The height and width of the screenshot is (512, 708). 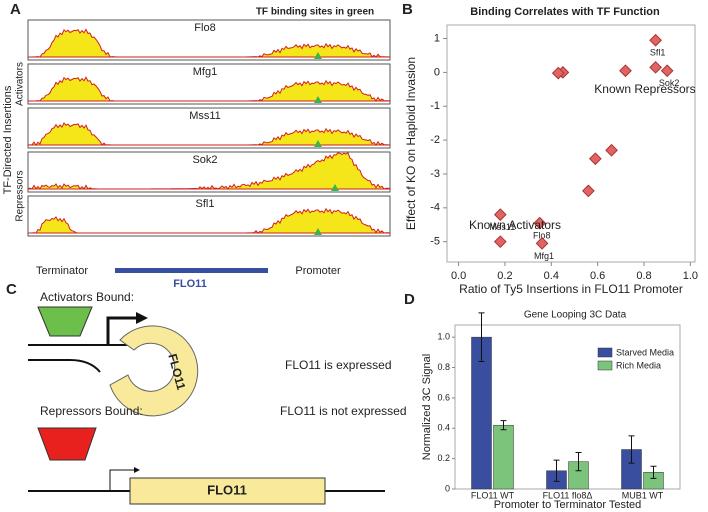 I want to click on y-axis-label: Effect of KO on Haploid Invasion, so click(x=411, y=143).